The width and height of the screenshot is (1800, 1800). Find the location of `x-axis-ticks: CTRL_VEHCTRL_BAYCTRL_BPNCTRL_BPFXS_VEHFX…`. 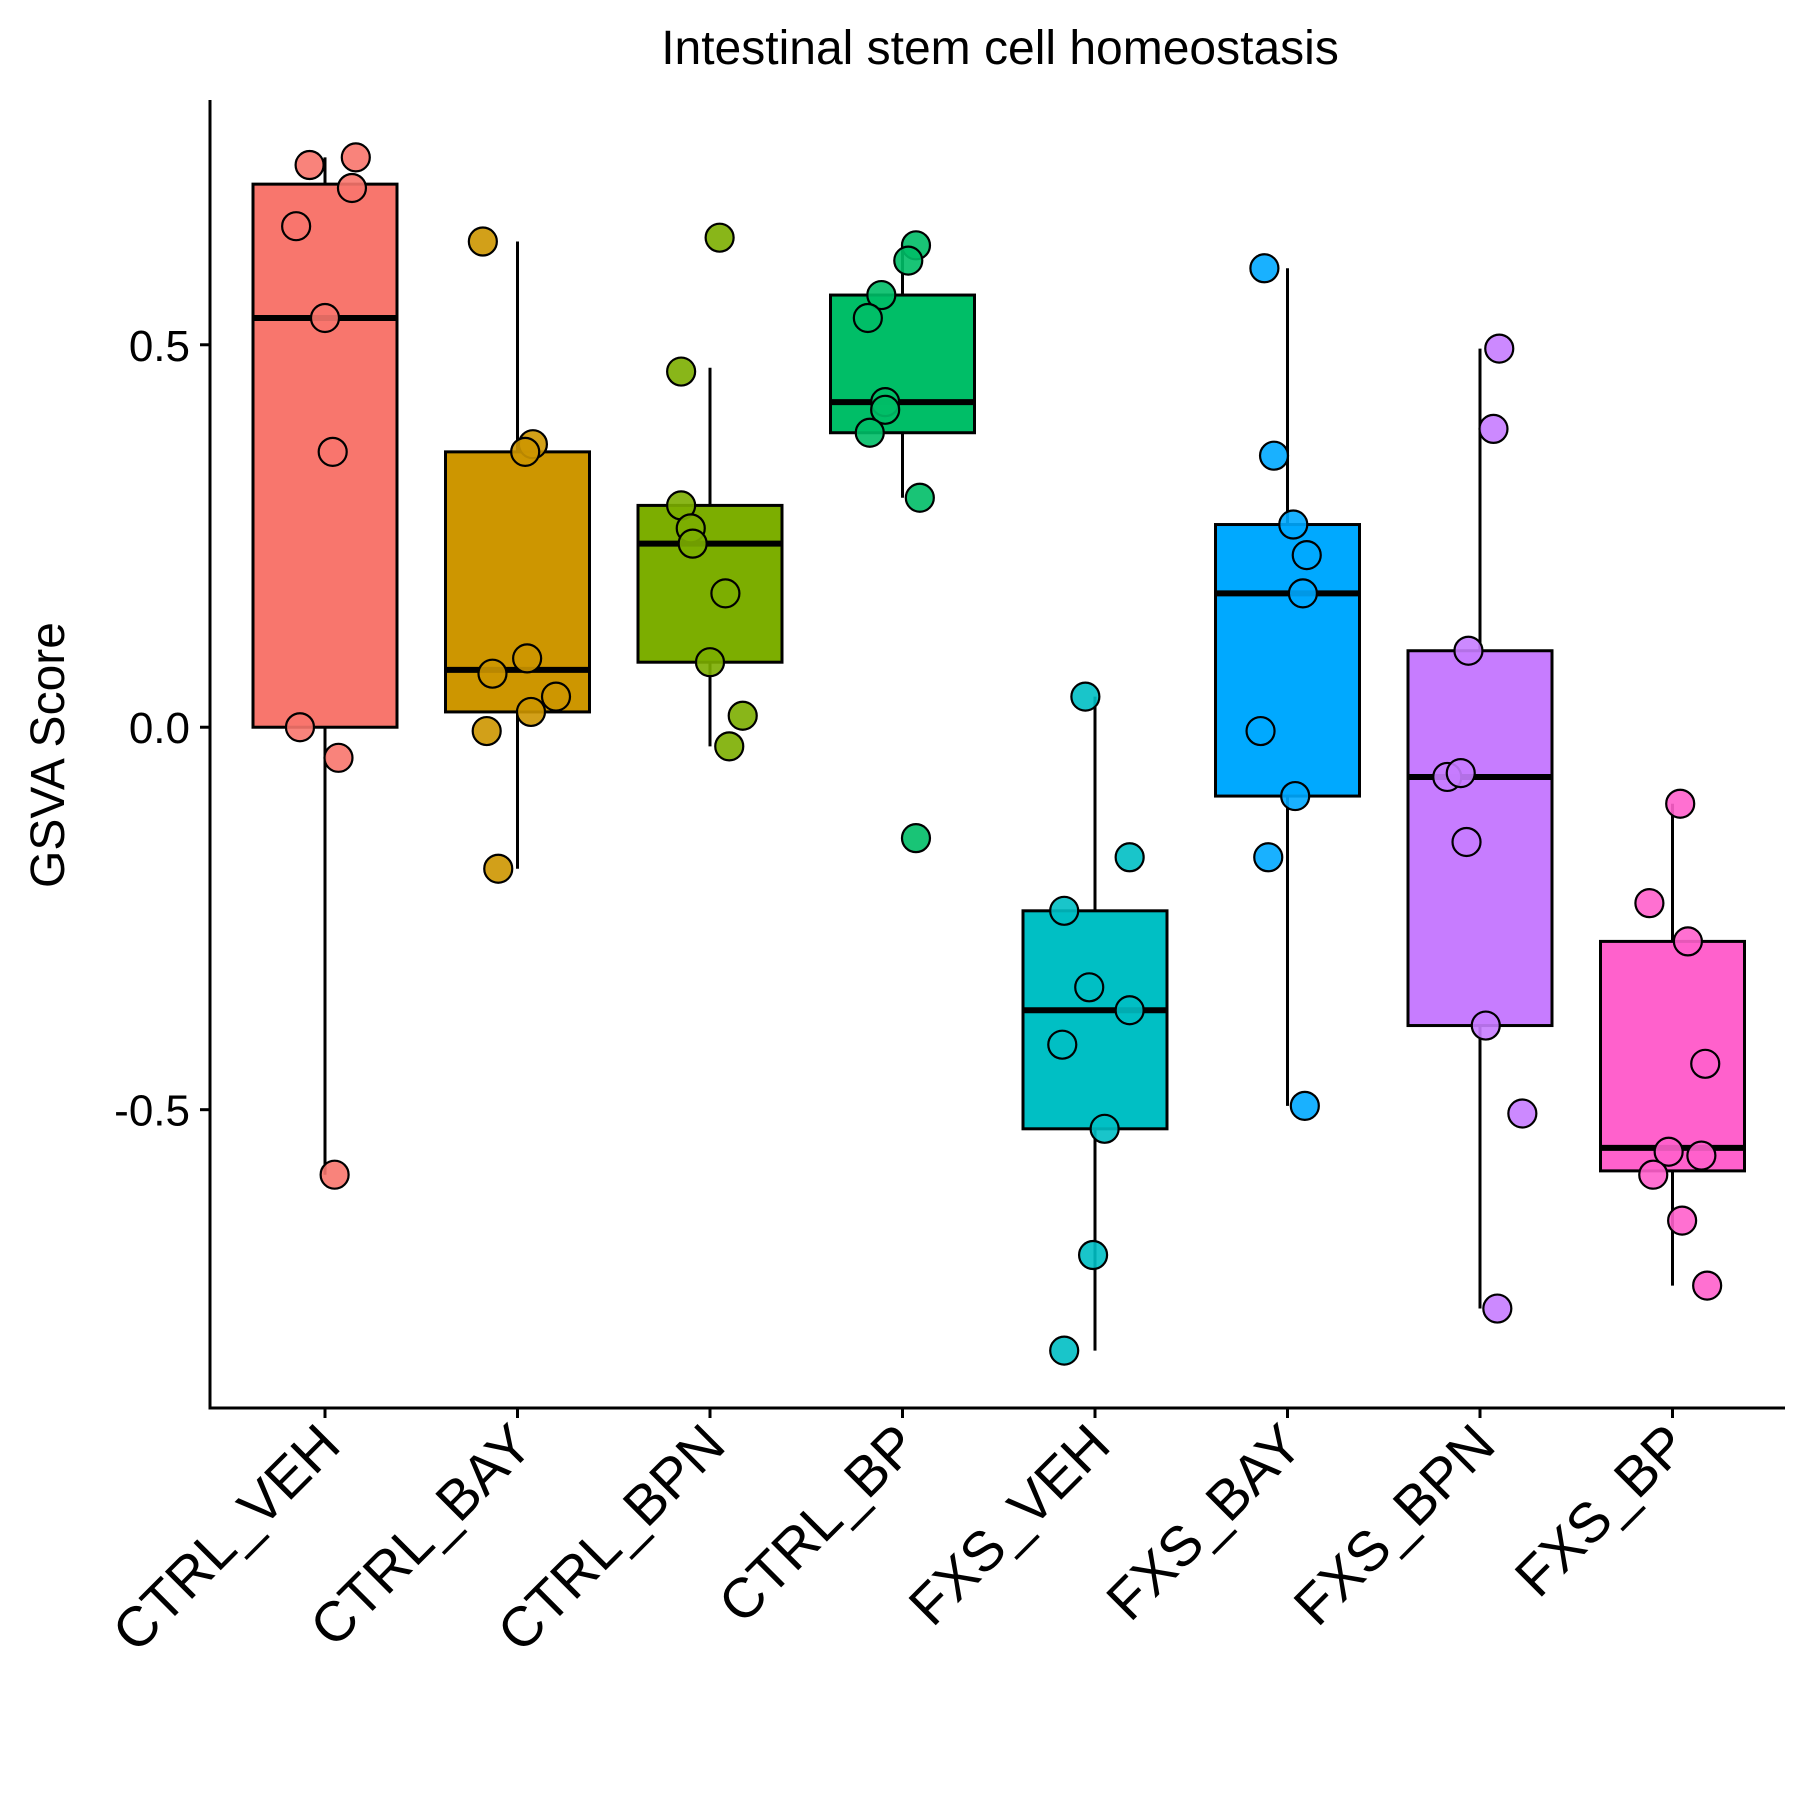

x-axis-ticks: CTRL_VEHCTRL_BAYCTRL_BPNCTRL_BPFXS_VEHFX… is located at coordinates (899, 1535).